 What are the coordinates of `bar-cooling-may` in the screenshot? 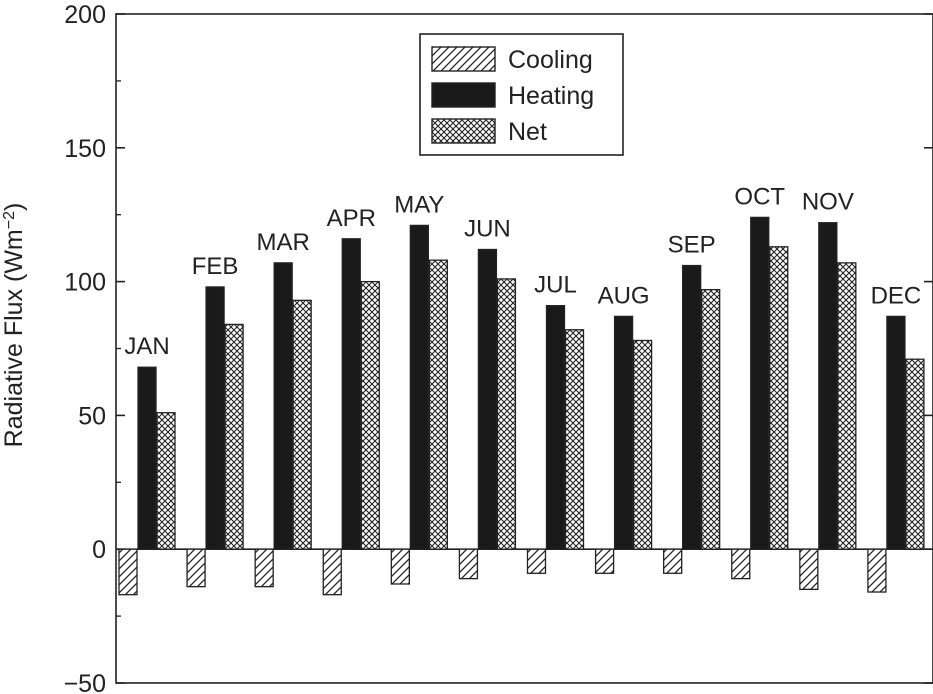 It's located at (400, 566).